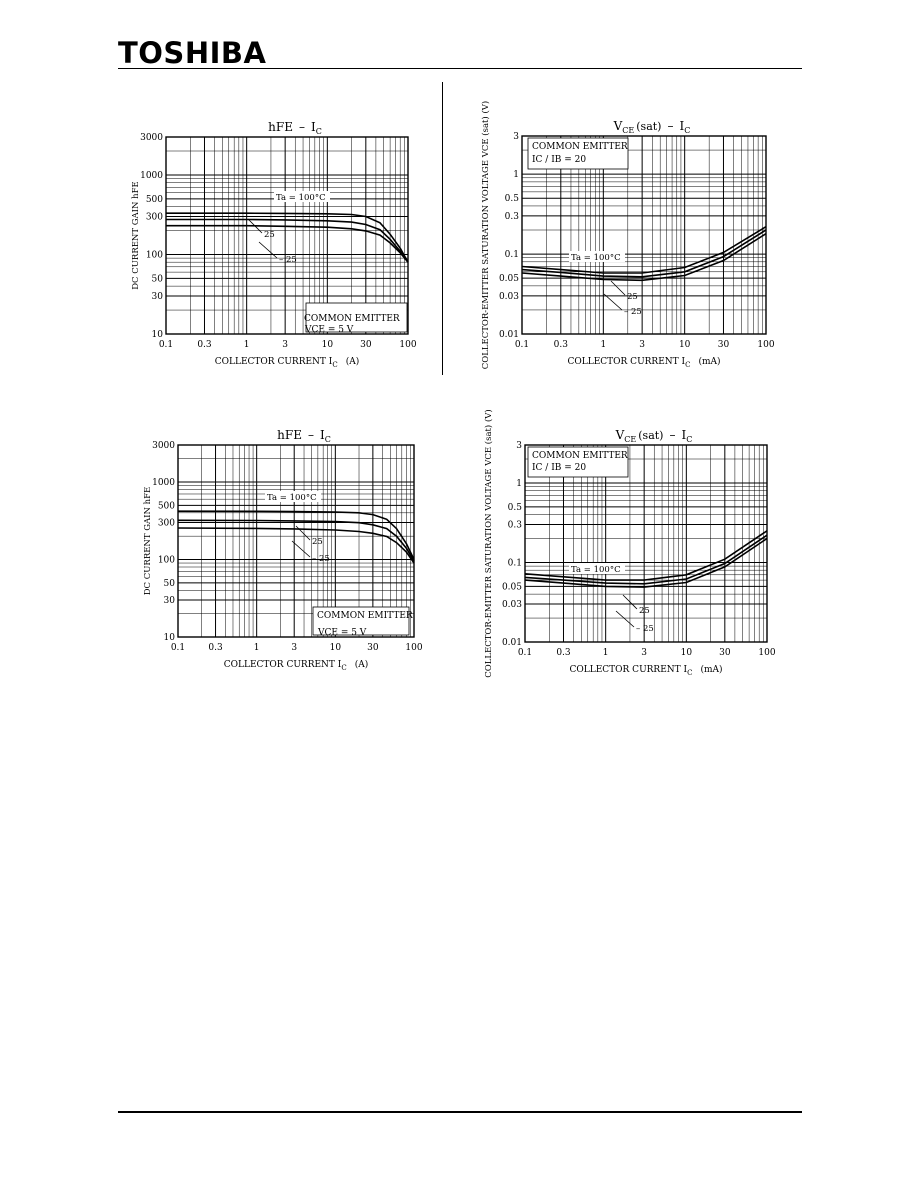 The image size is (918, 1188). What do you see at coordinates (158, 279) in the screenshot?
I see `y-tick-label: 50` at bounding box center [158, 279].